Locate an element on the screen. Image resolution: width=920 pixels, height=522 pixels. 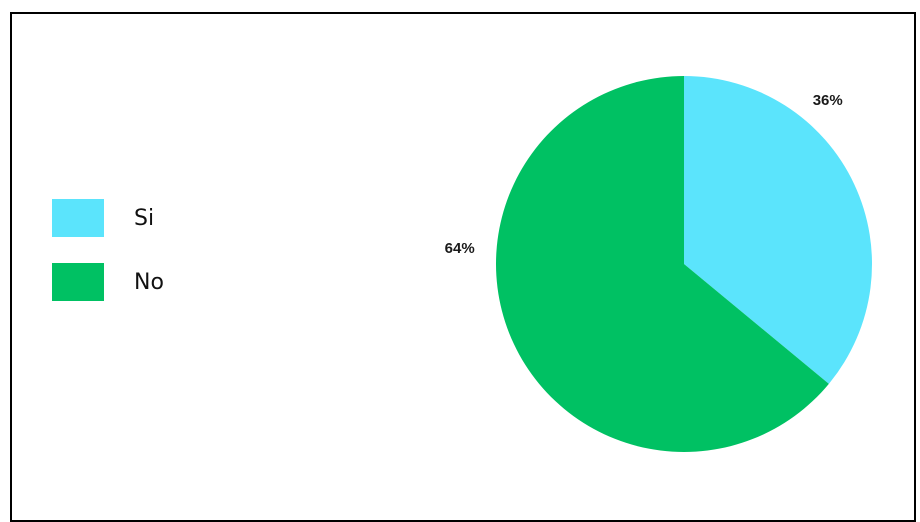
legend-label-no: No is located at coordinates (149, 282).